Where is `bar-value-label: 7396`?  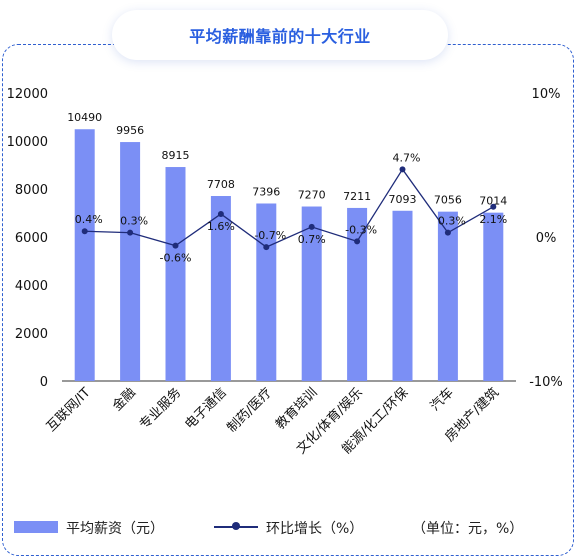 bar-value-label: 7396 is located at coordinates (266, 191).